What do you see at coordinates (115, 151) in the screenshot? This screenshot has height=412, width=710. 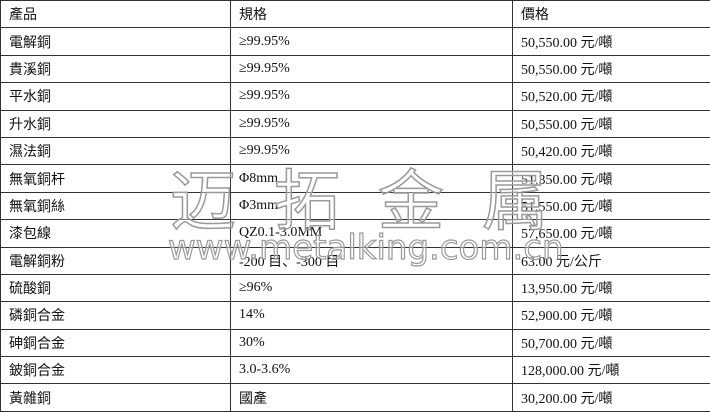 I see `cell-product: 濕法銅` at bounding box center [115, 151].